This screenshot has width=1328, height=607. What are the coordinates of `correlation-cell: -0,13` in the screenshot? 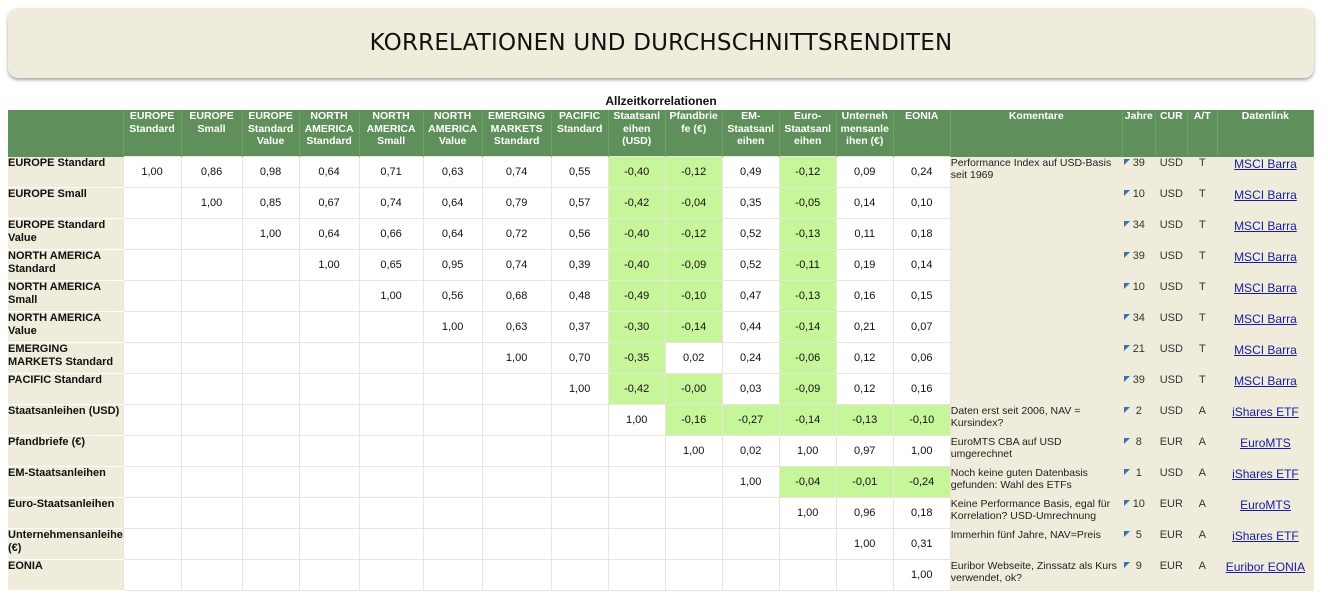 It's located at (807, 296).